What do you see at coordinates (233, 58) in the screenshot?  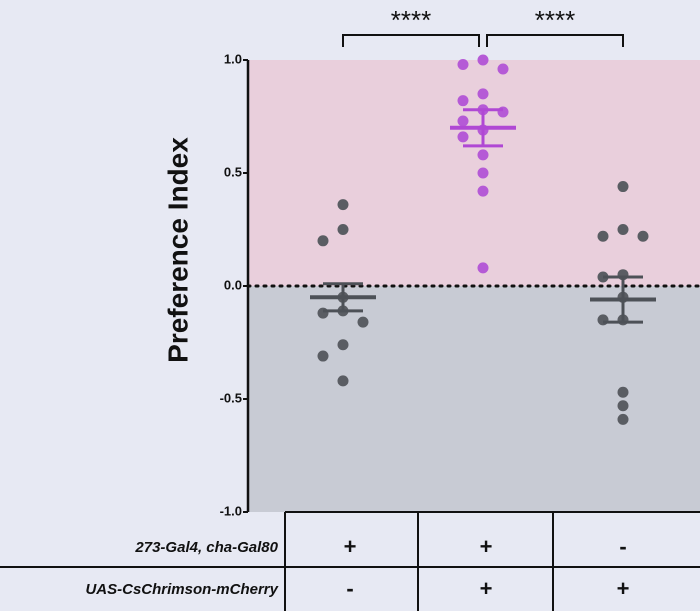 I see `y-tick-label: 1.0` at bounding box center [233, 58].